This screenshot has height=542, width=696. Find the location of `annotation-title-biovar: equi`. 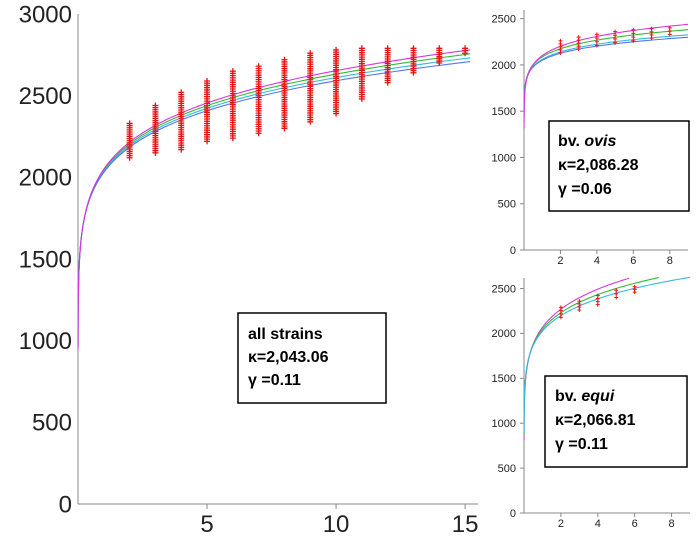

annotation-title-biovar: equi is located at coordinates (597, 396).